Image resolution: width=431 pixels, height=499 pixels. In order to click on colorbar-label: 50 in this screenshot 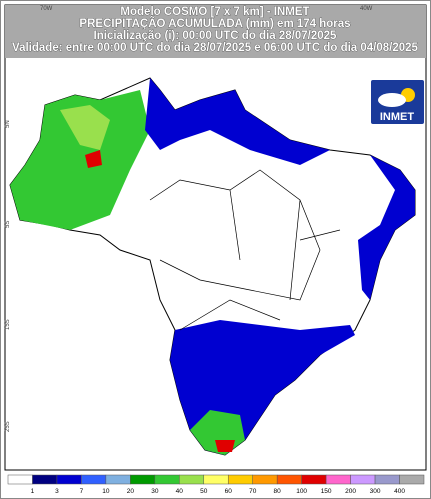, I will do `click(204, 491)`.